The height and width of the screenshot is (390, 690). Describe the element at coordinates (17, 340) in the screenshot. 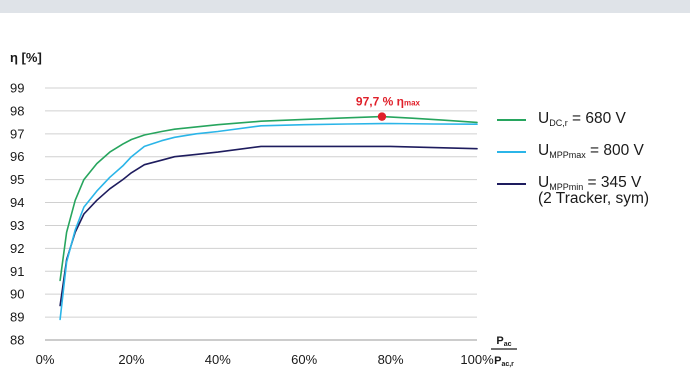

I see `y-tick-88: 88` at that location.